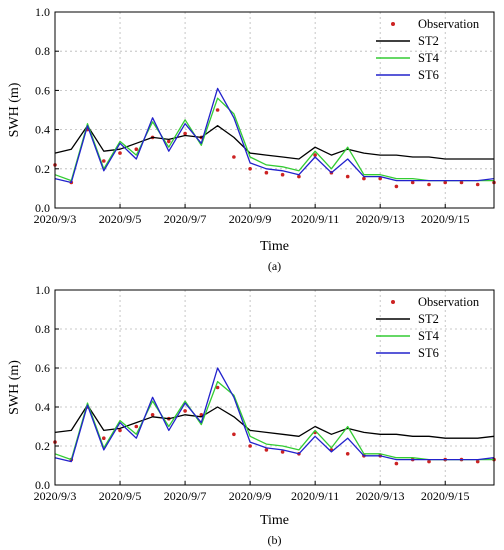 The image size is (504, 550). Describe the element at coordinates (274, 266) in the screenshot. I see `panel-label: (a)` at that location.